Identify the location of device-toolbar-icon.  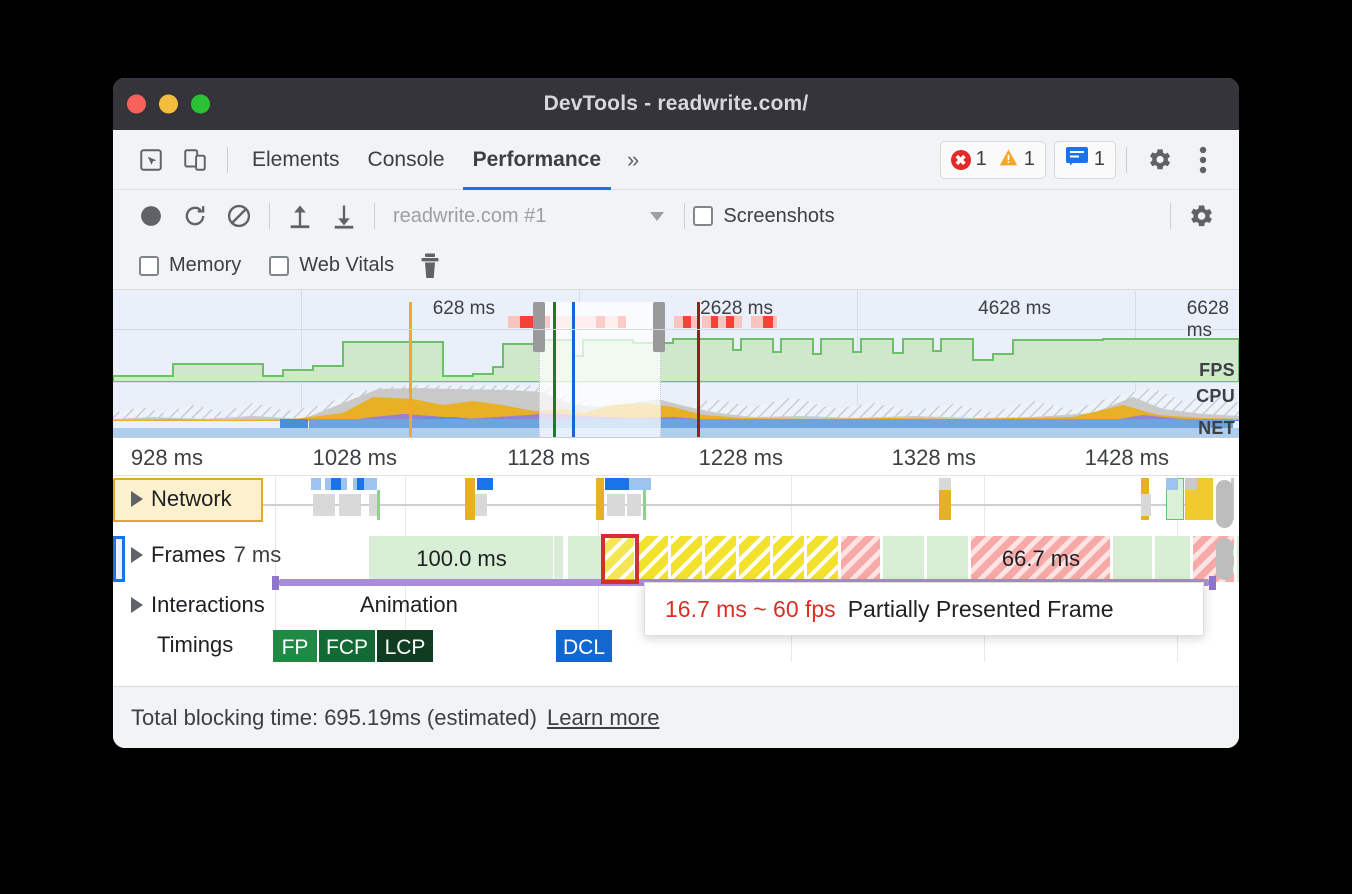
(195, 160).